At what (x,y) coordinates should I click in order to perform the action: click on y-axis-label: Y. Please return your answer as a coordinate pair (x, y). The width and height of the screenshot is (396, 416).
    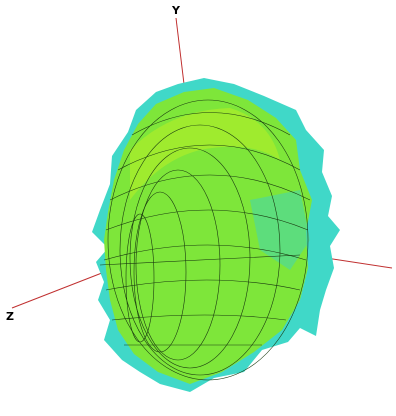
    Looking at the image, I should click on (176, 10).